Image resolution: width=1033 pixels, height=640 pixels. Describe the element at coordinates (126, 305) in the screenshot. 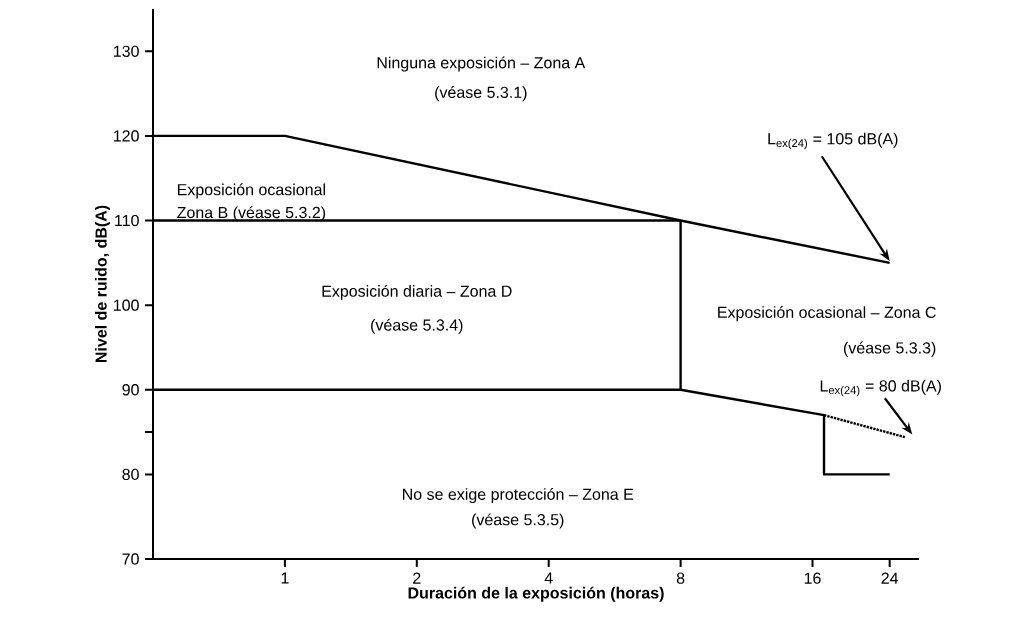

I see `y-tick-label: 100` at that location.